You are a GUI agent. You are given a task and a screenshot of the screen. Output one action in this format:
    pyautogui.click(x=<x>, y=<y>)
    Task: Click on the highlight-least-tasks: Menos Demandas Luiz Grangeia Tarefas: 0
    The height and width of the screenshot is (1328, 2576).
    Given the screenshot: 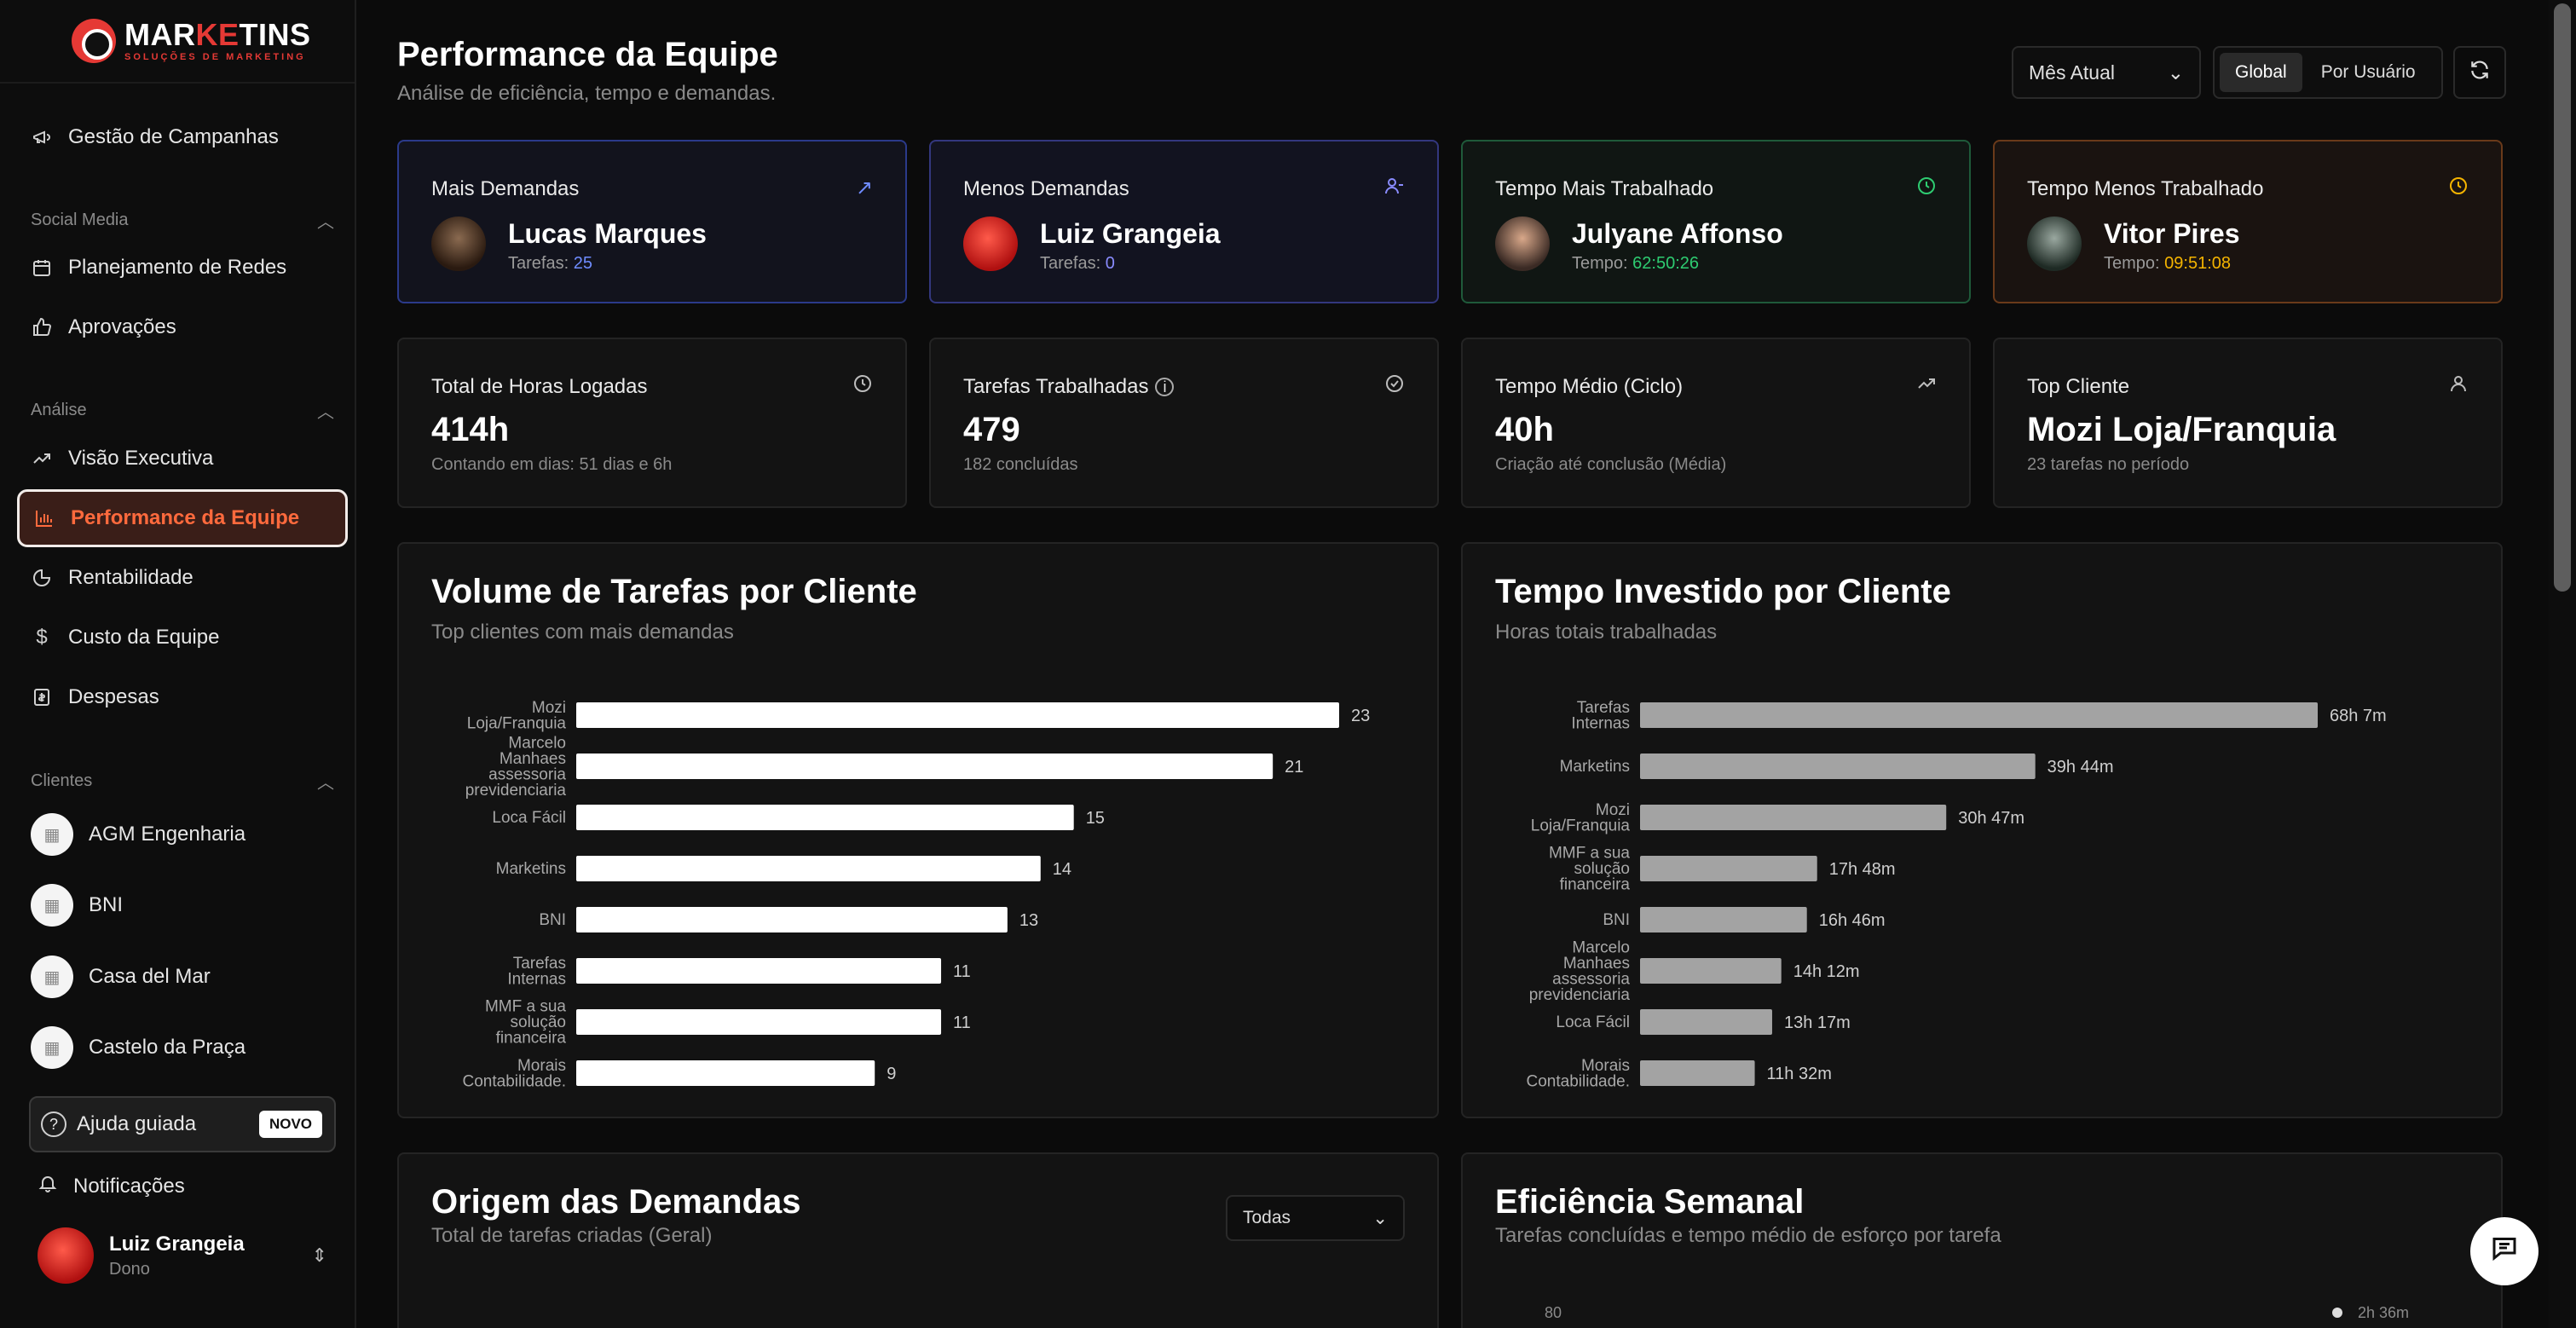 What is the action you would take?
    pyautogui.click(x=1184, y=221)
    